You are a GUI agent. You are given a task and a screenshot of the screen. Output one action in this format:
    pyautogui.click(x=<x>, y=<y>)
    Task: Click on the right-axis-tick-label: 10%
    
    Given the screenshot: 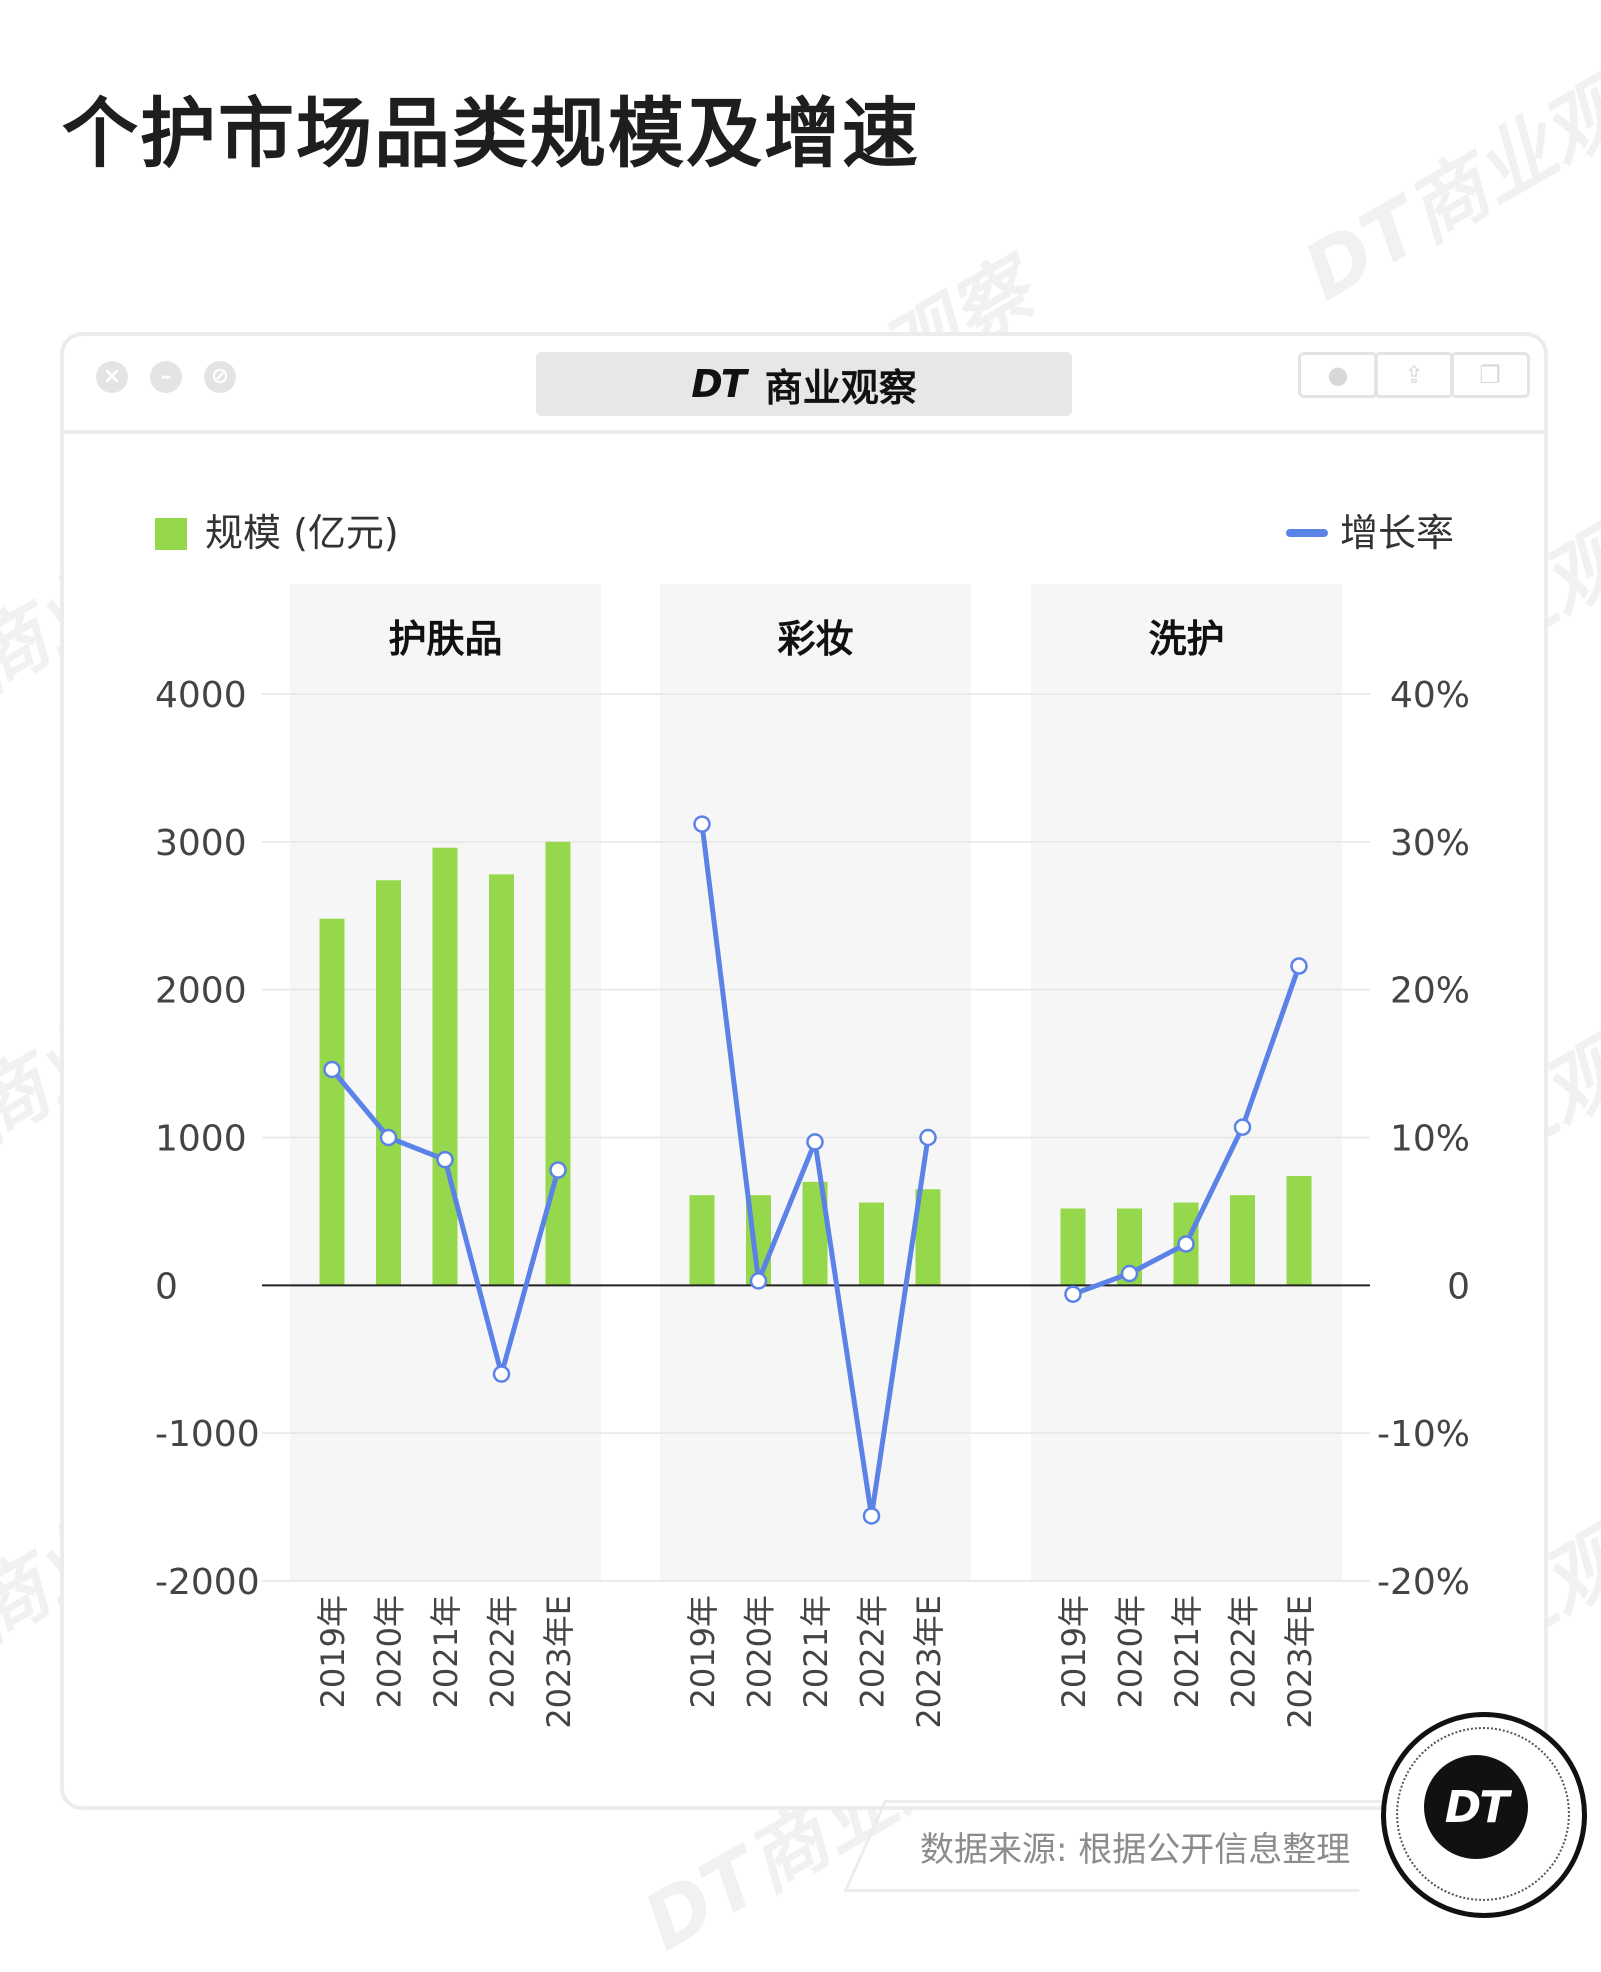 What is the action you would take?
    pyautogui.click(x=1430, y=1139)
    